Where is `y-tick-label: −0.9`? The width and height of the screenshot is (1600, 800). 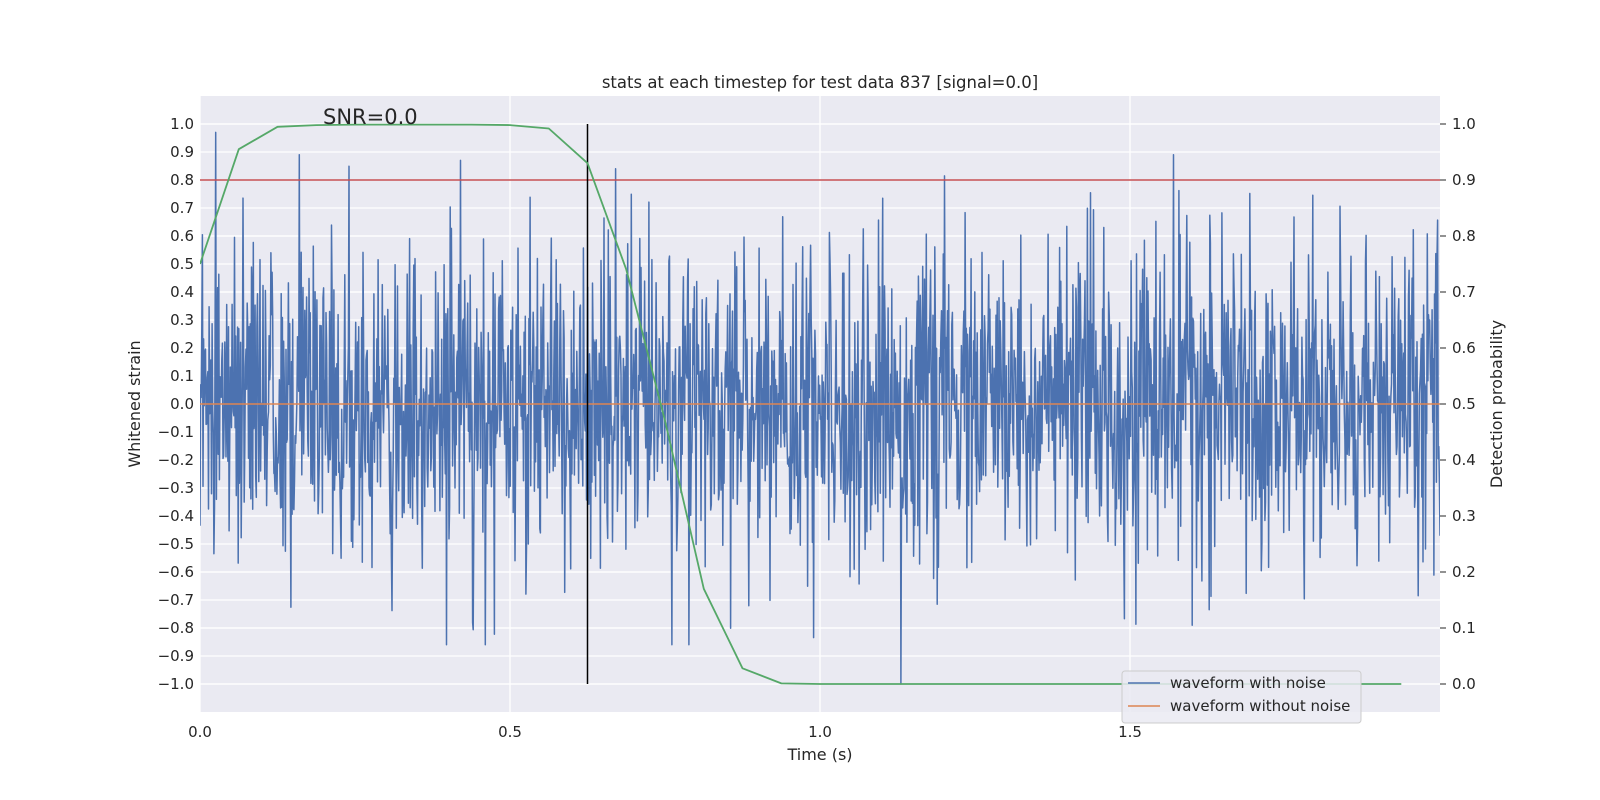
y-tick-label: −0.9 is located at coordinates (176, 656).